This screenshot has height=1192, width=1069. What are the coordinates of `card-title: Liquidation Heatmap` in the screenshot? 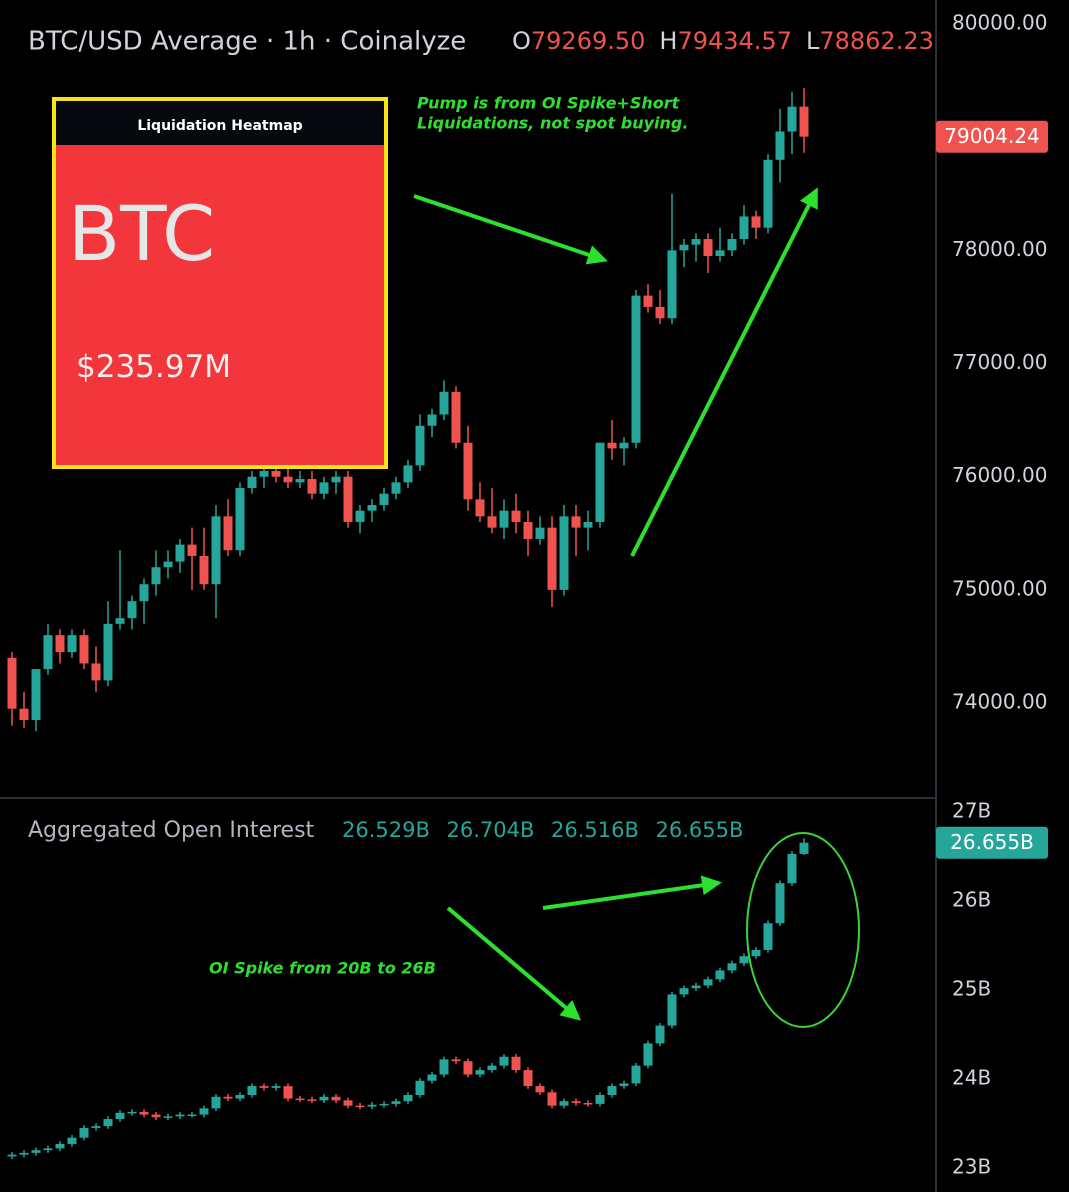 It's located at (220, 123).